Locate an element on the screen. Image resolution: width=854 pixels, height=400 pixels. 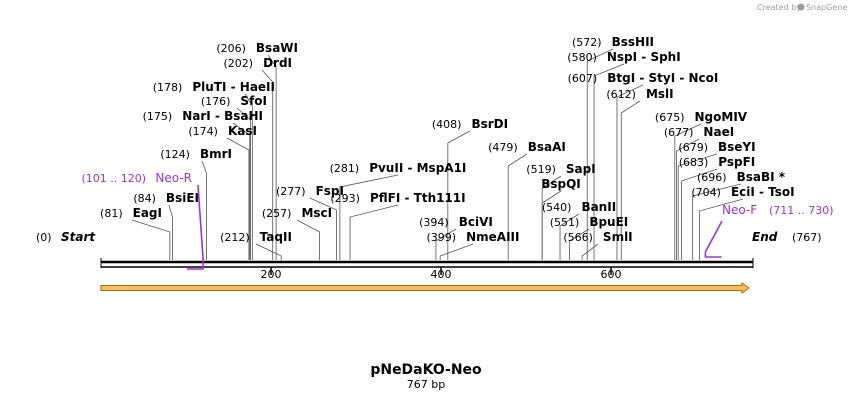
restriction-site: SfoI (176) is located at coordinates (234, 101).